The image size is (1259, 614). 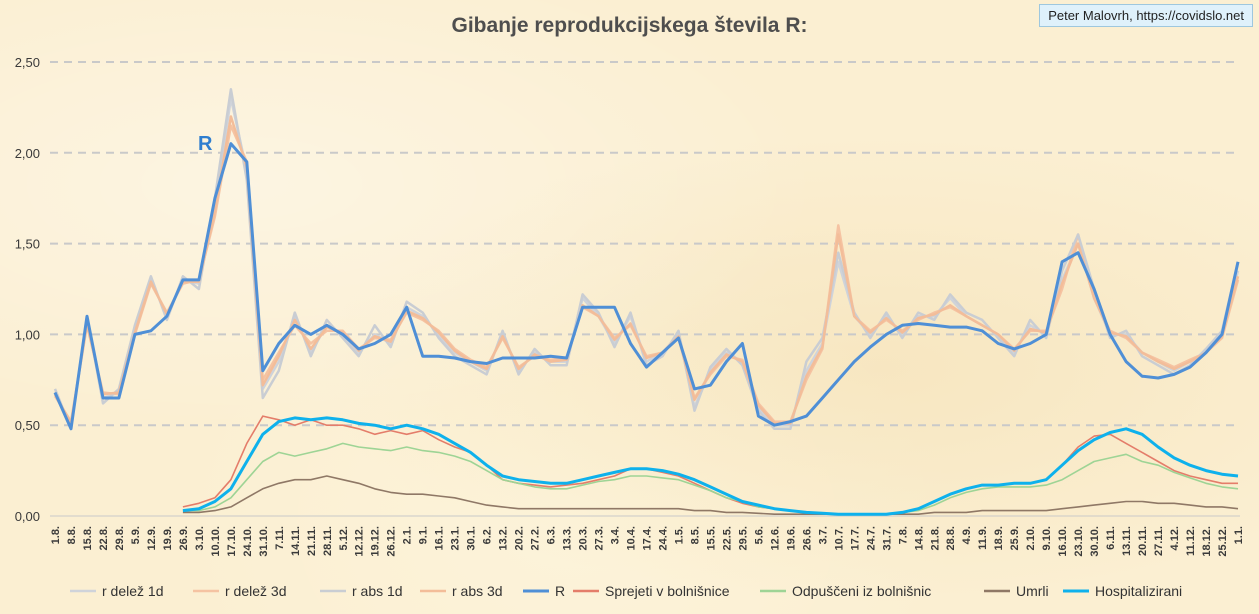 What do you see at coordinates (104, 538) in the screenshot?
I see `x-tick-label: 22.8.` at bounding box center [104, 538].